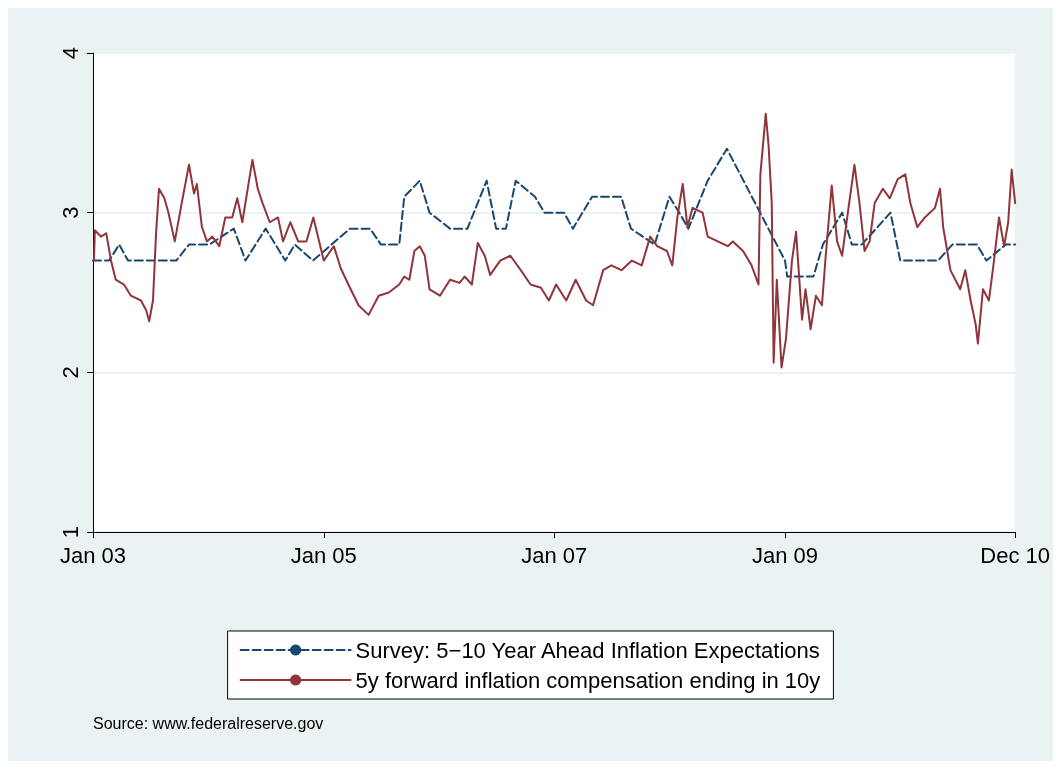 The width and height of the screenshot is (1061, 769). What do you see at coordinates (70, 212) in the screenshot?
I see `y-tick-label: 3` at bounding box center [70, 212].